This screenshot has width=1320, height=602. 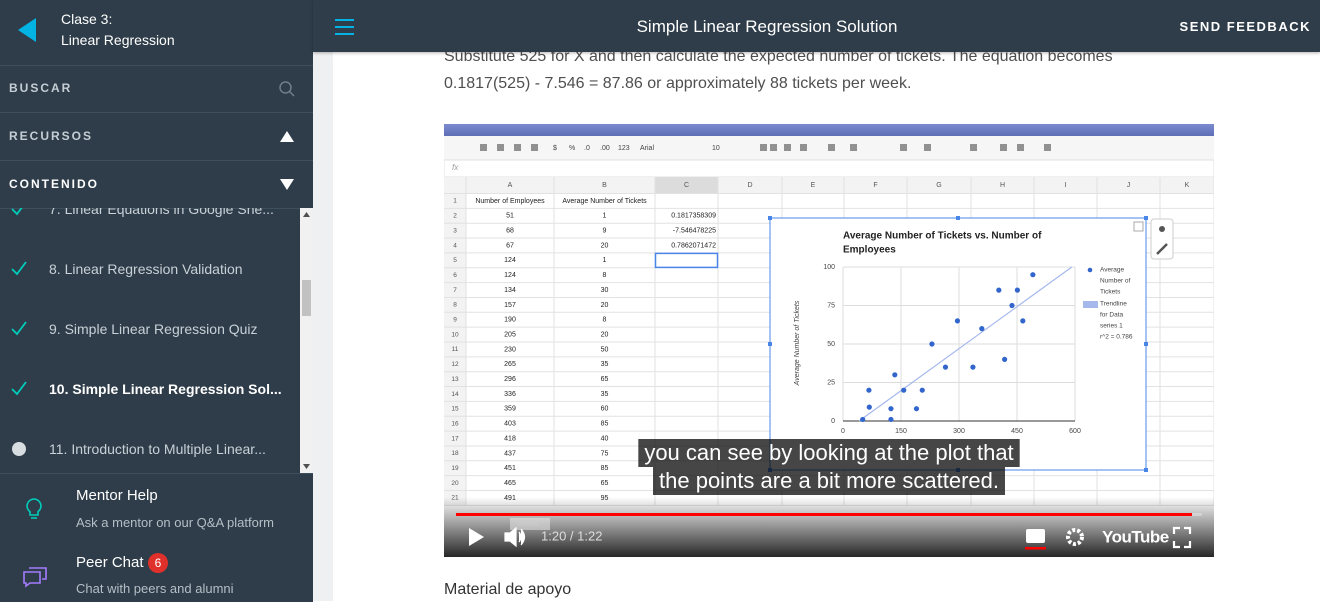 What do you see at coordinates (605, 438) in the screenshot?
I see `sheet-cell: 40` at bounding box center [605, 438].